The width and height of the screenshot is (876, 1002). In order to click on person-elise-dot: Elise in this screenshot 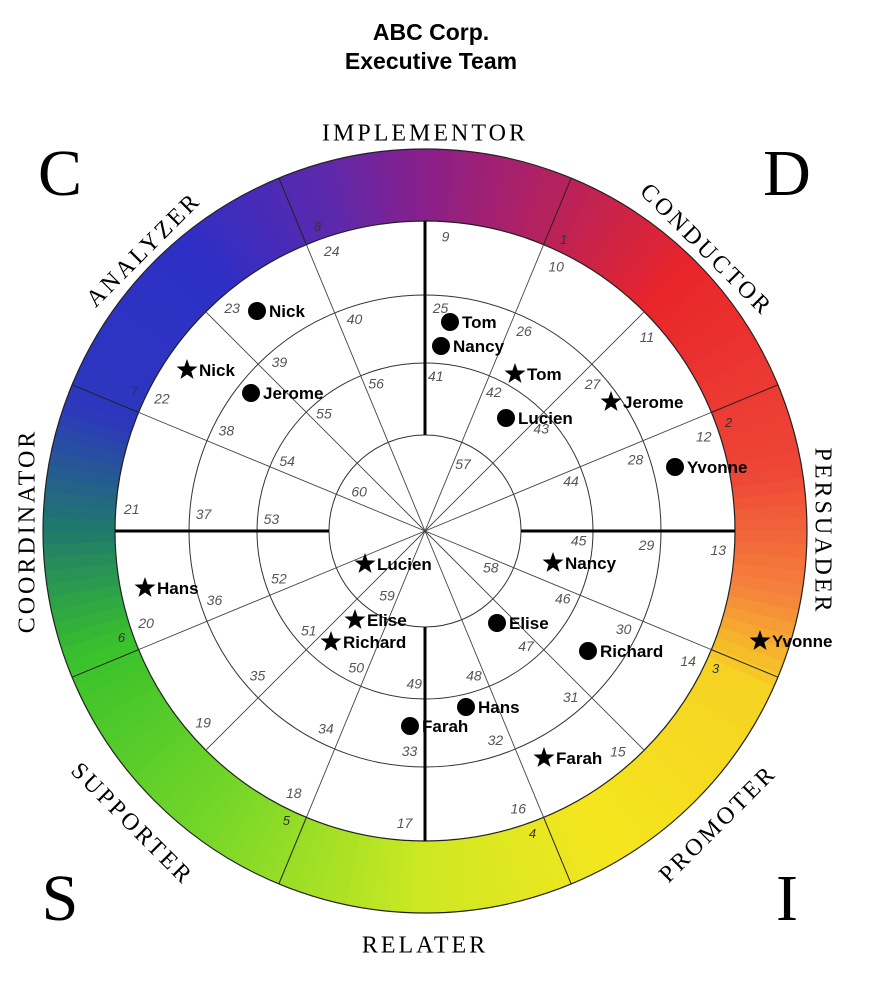, I will do `click(518, 623)`.